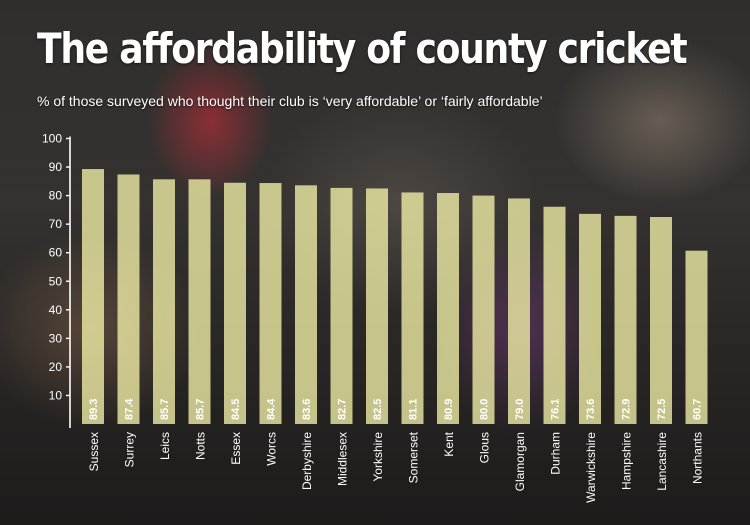 The height and width of the screenshot is (525, 750). What do you see at coordinates (56, 338) in the screenshot?
I see `y-tick-label: 30` at bounding box center [56, 338].